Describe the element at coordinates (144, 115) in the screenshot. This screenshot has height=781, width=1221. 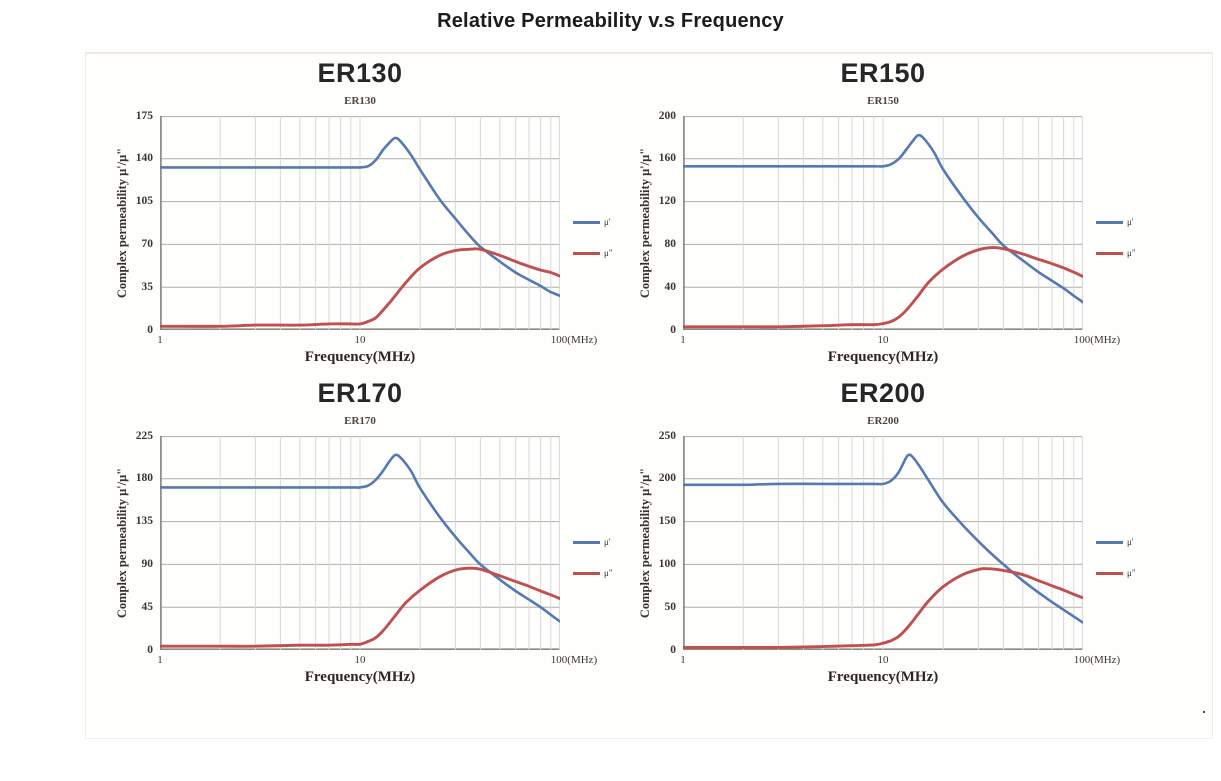
I see `y-tick-label: 175` at that location.